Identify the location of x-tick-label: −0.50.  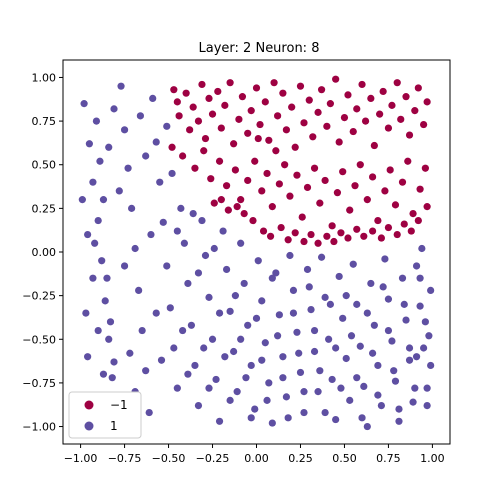
(169, 458).